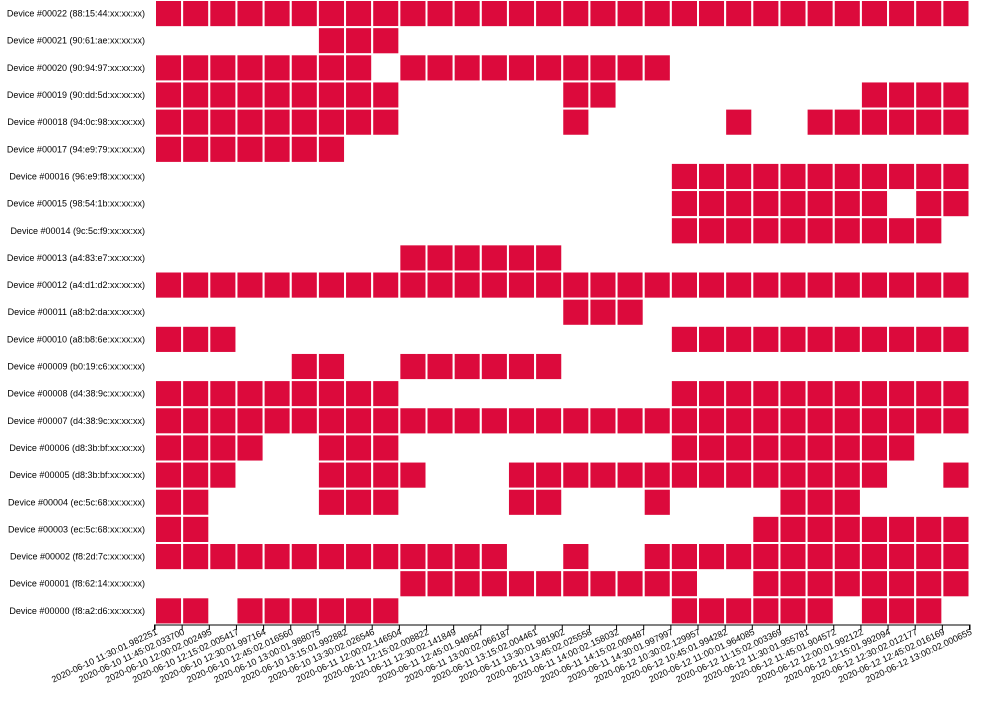  I want to click on y-axis-label: Device #00000 (f8:a2:d6:xx:xx:xx), so click(77, 611).